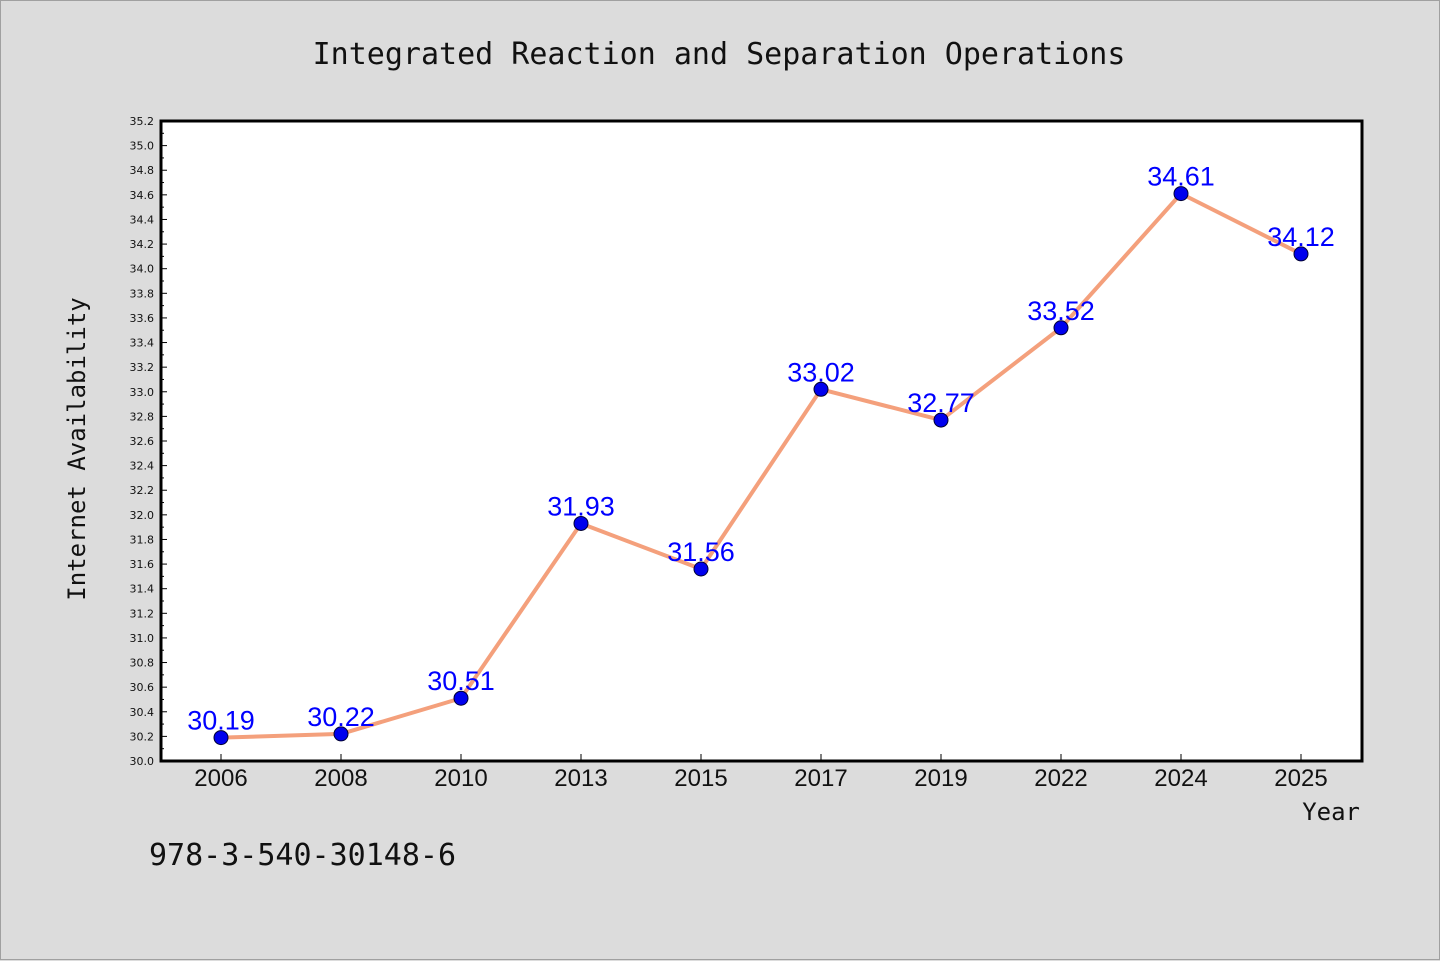 This screenshot has width=1440, height=961. I want to click on x-tick-label: 2013, so click(580, 778).